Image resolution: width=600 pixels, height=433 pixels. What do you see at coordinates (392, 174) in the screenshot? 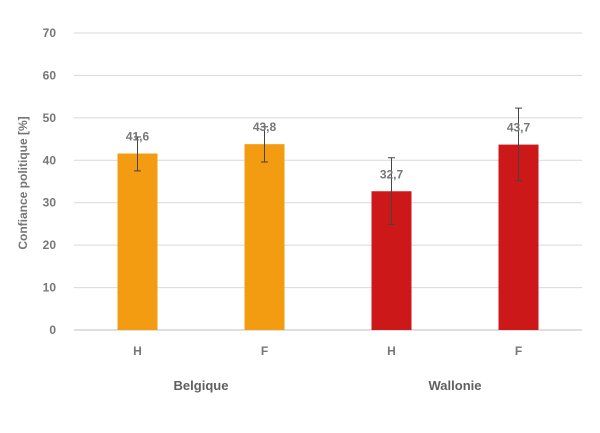
I see `data-label: 32,7` at bounding box center [392, 174].